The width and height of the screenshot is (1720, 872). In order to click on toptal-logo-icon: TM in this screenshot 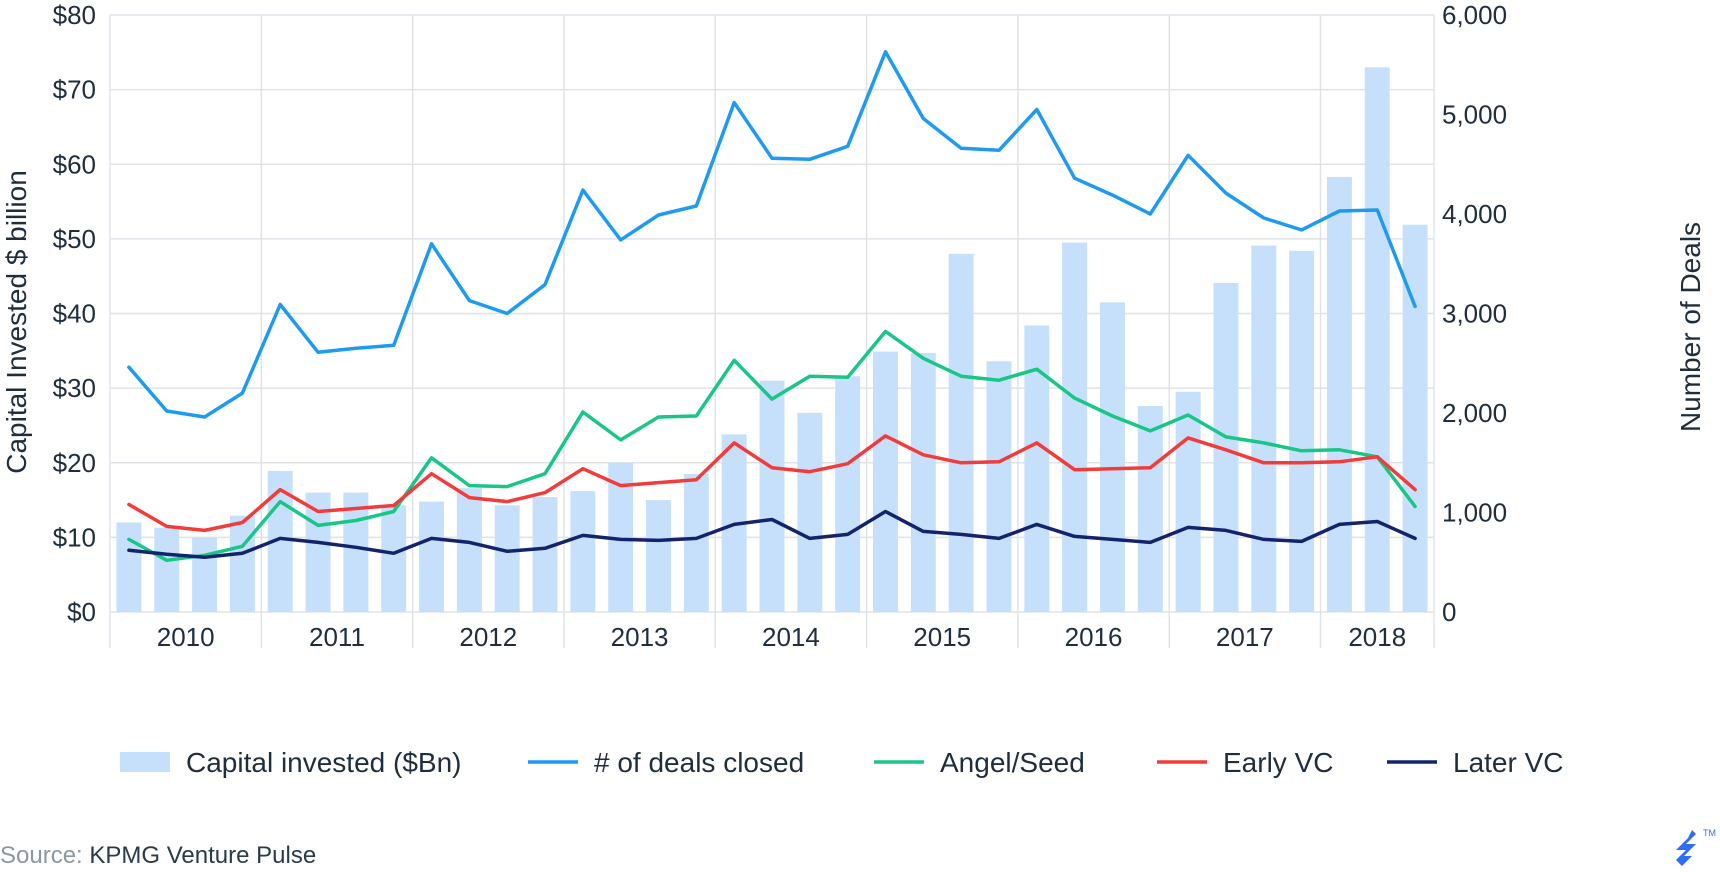, I will do `click(1696, 847)`.